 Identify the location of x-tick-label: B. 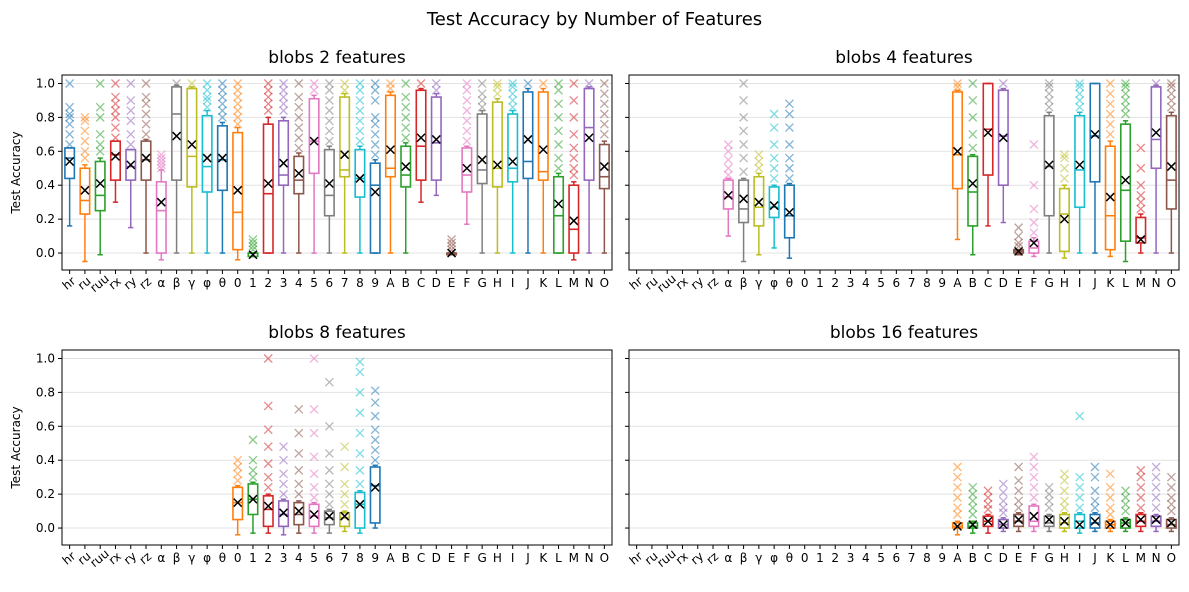
(406, 283).